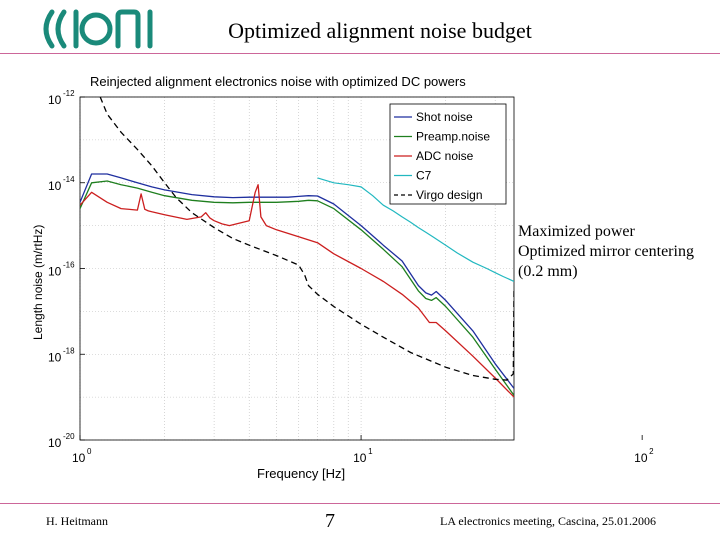 Image resolution: width=720 pixels, height=540 pixels. What do you see at coordinates (453, 137) in the screenshot?
I see `legend-label: Preamp.noise` at bounding box center [453, 137].